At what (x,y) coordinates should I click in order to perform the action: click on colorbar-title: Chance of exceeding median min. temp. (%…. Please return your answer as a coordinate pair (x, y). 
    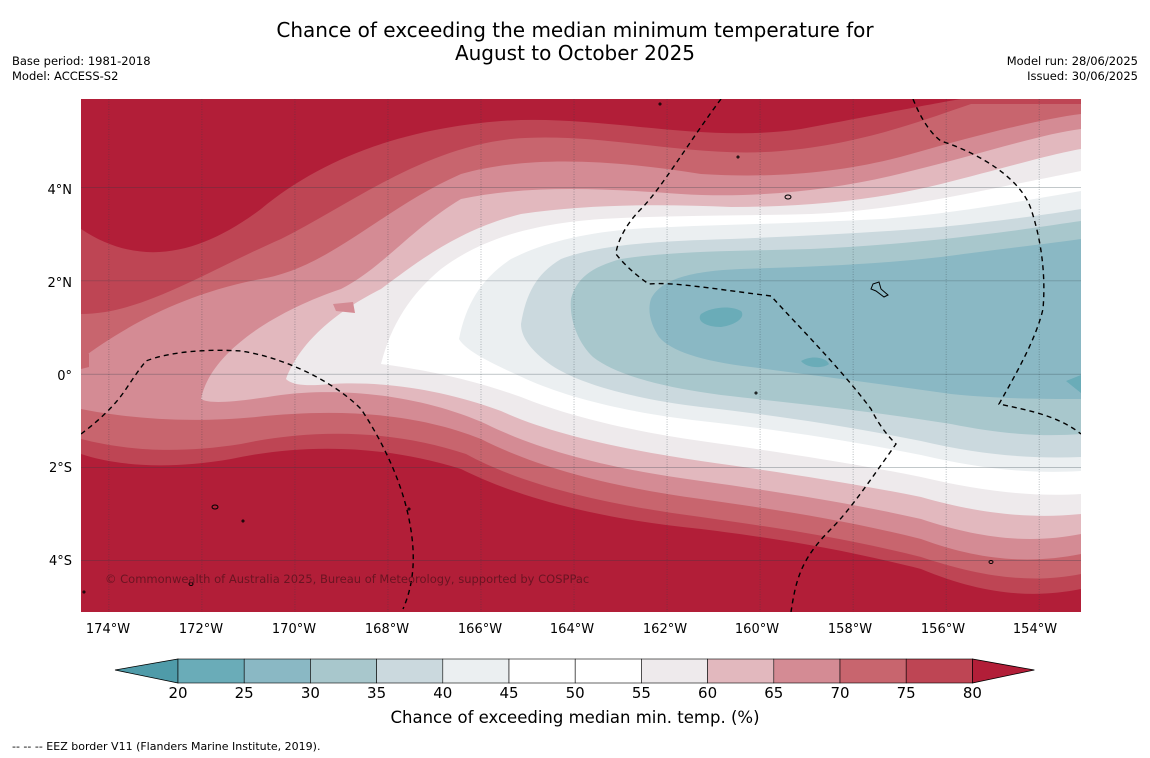
    Looking at the image, I should click on (575, 717).